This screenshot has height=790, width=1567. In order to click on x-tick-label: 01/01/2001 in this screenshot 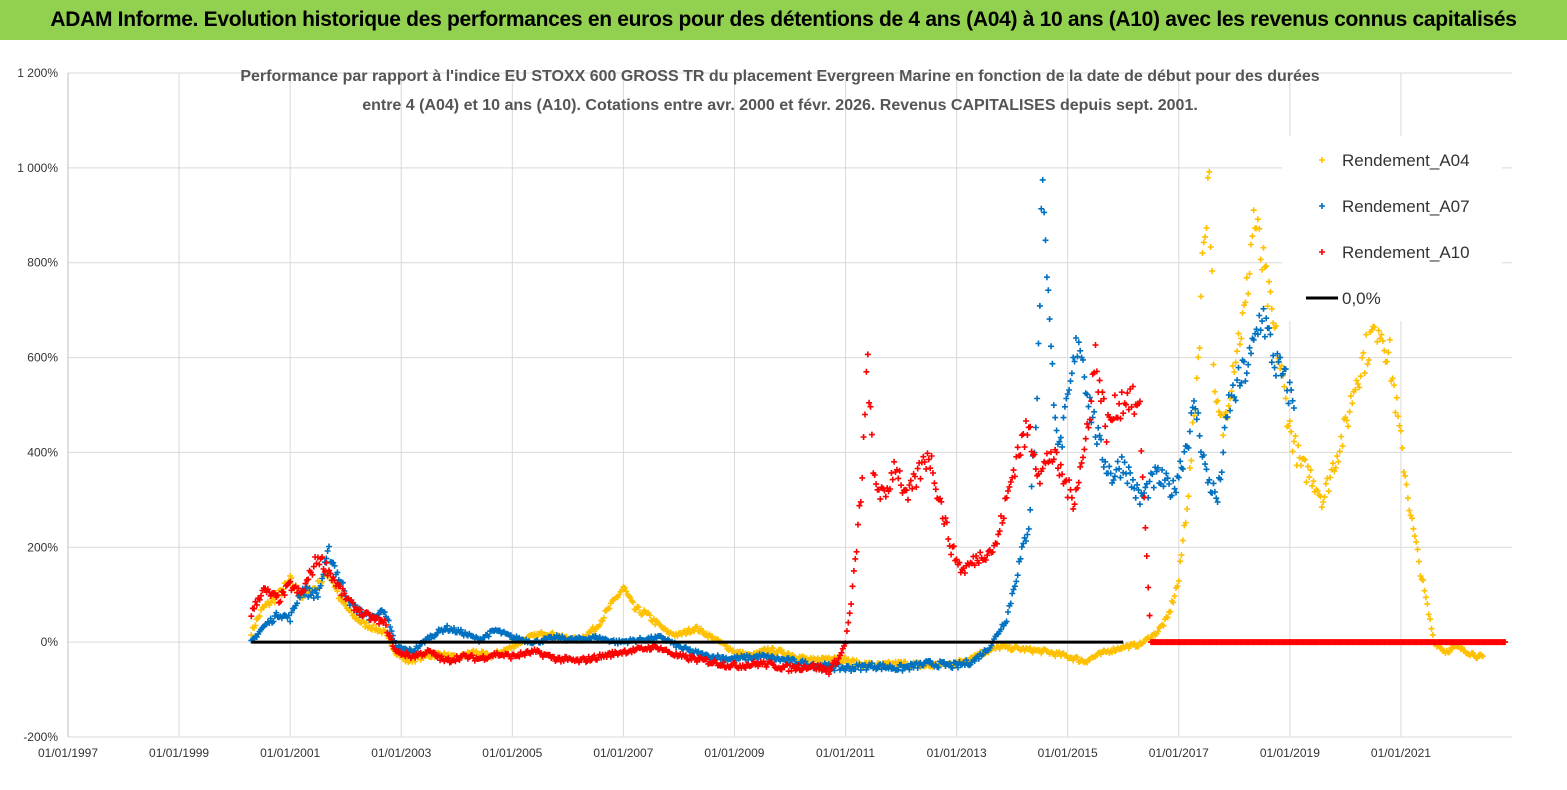, I will do `click(290, 753)`.